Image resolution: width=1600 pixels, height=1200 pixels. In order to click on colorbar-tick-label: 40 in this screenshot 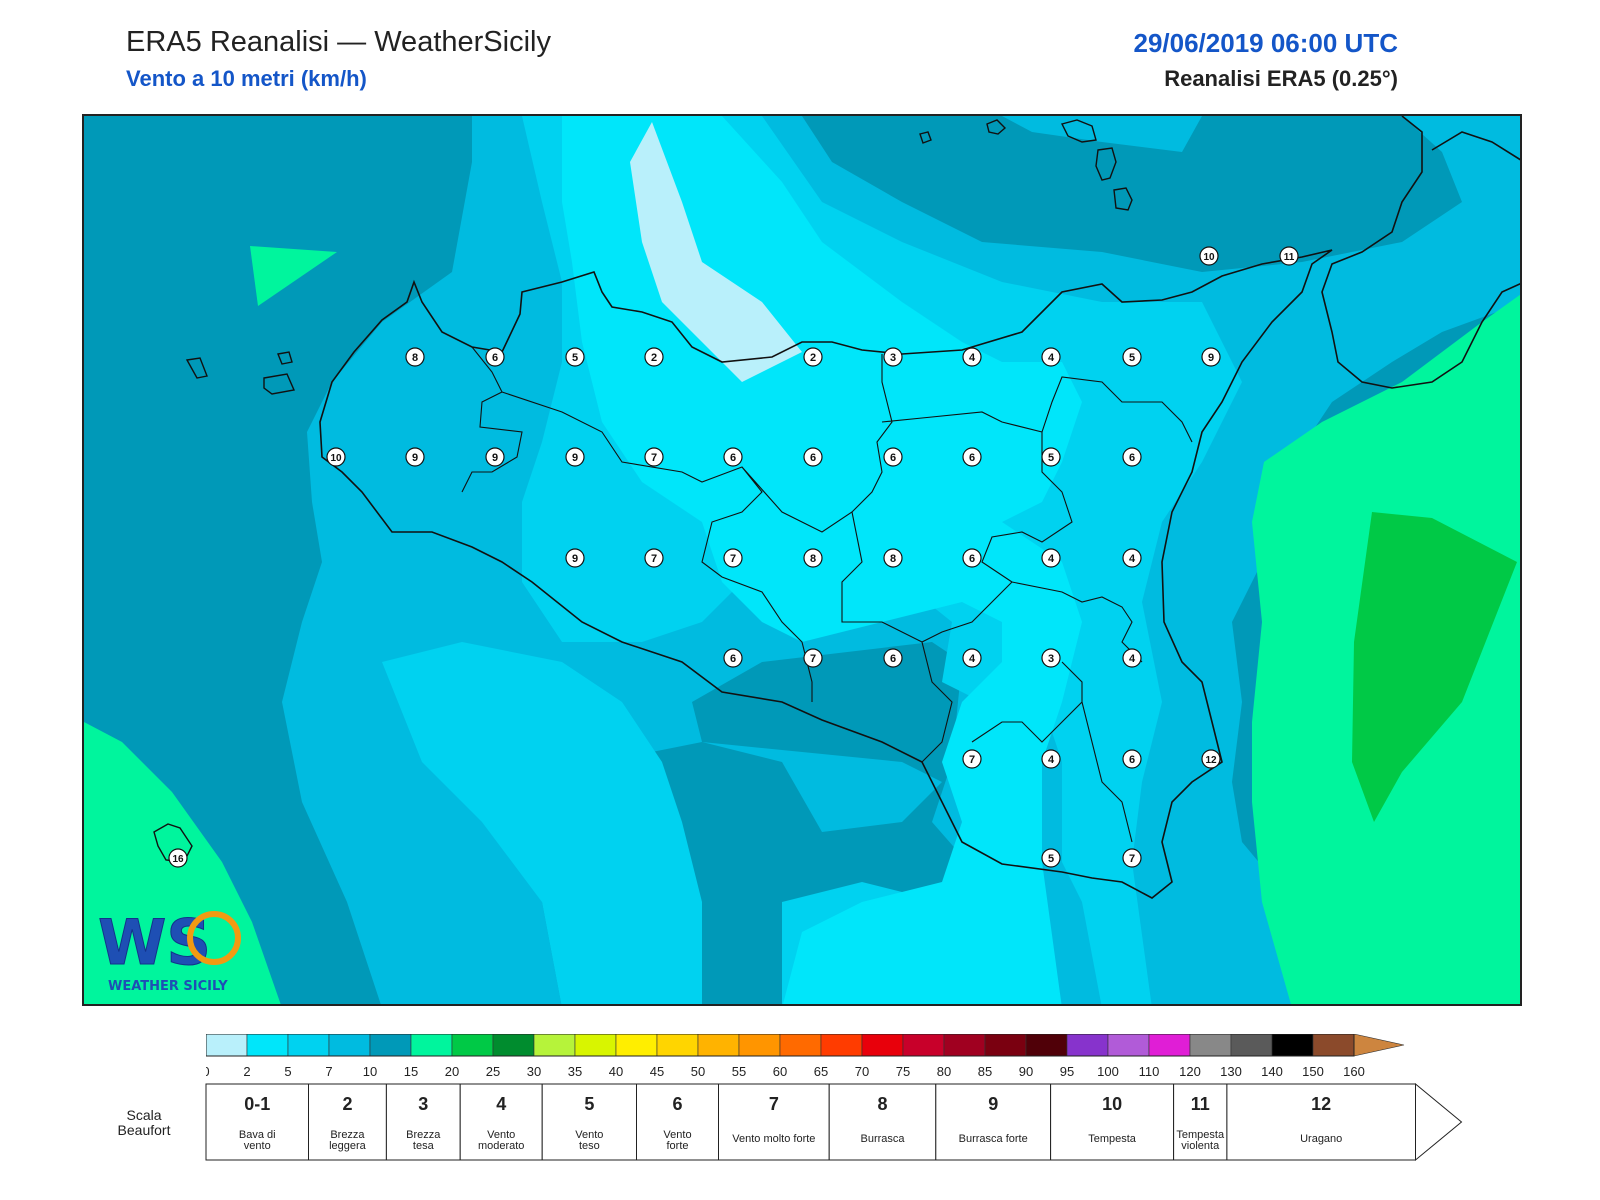, I will do `click(616, 1071)`.